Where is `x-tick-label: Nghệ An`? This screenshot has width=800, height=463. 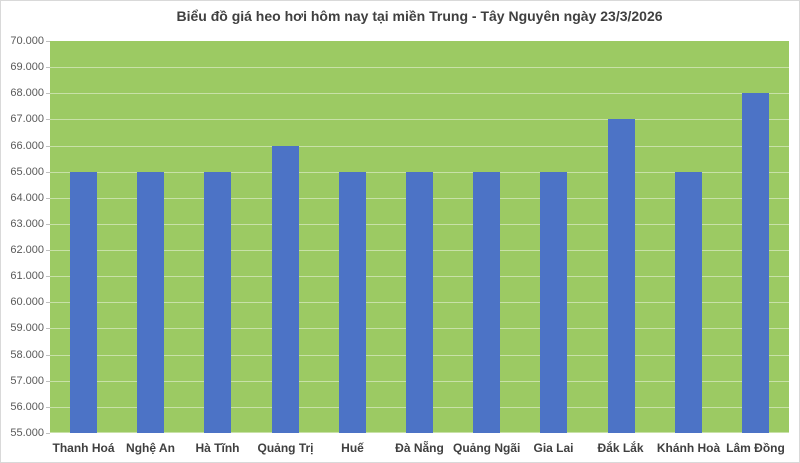 x-tick-label: Nghệ An is located at coordinates (150, 448).